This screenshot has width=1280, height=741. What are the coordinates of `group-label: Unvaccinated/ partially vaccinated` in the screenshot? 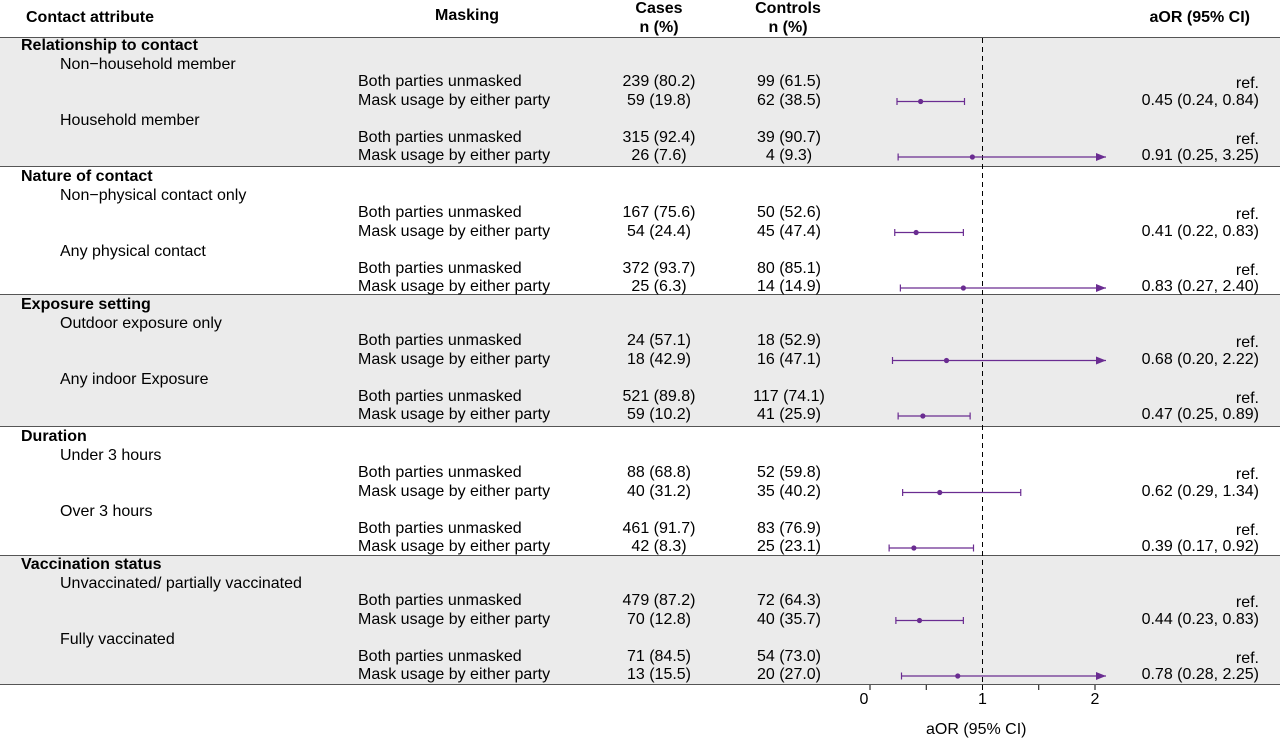 It's located at (181, 583).